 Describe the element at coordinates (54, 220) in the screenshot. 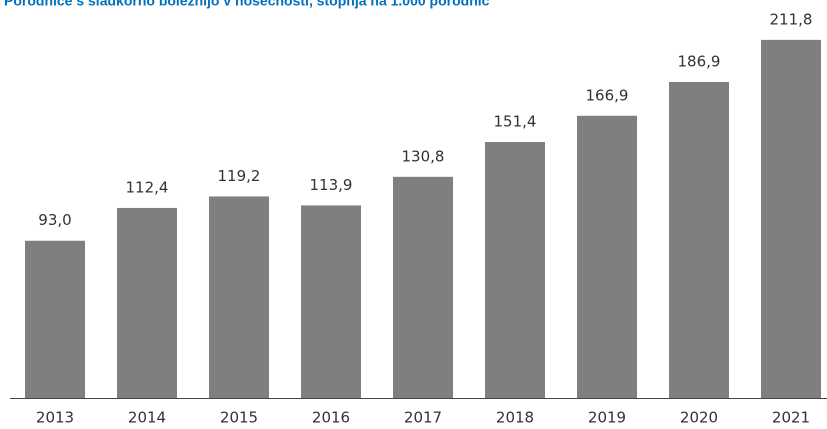

I see `data-label: 93,0` at that location.